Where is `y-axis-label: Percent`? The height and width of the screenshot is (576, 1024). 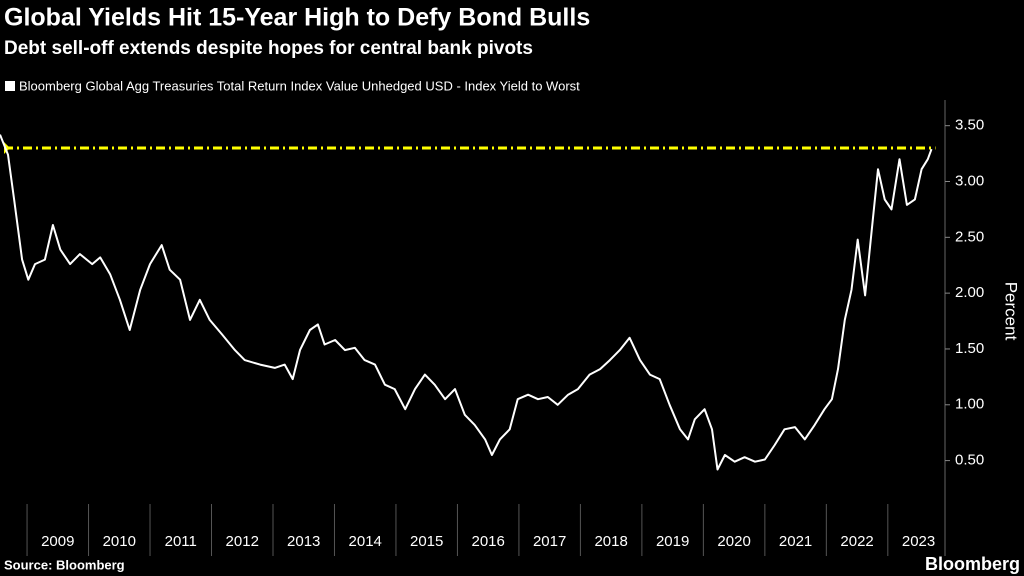
y-axis-label: Percent is located at coordinates (1011, 311).